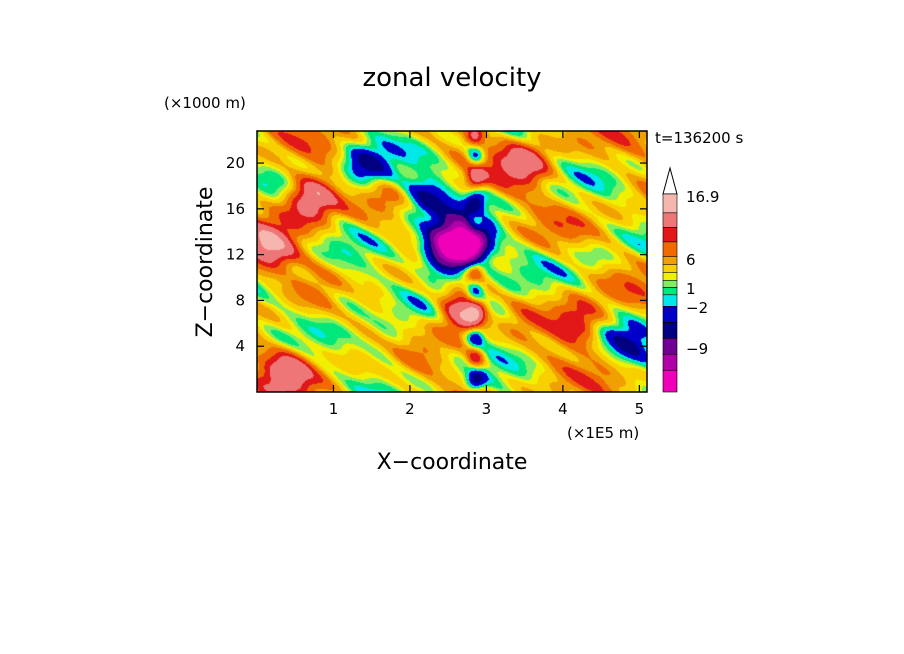 The width and height of the screenshot is (904, 654). Describe the element at coordinates (697, 308) in the screenshot. I see `colorbar-label: −2` at that location.